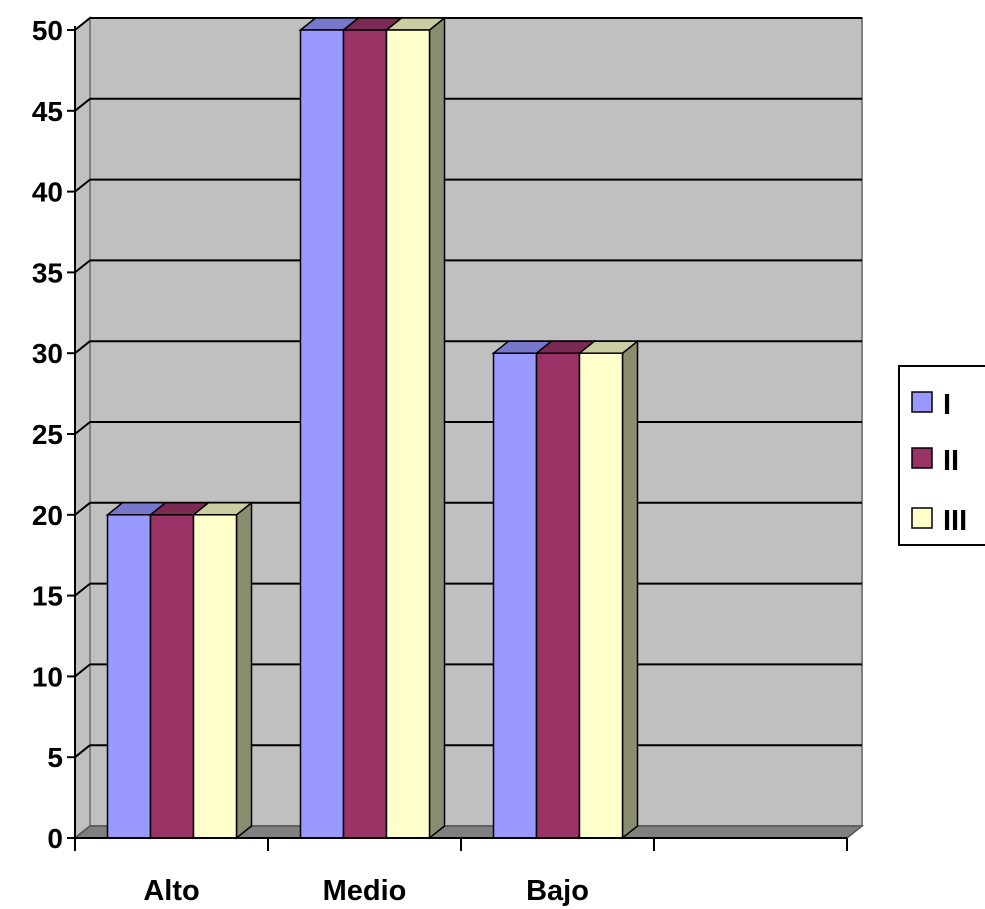 Image resolution: width=985 pixels, height=909 pixels. I want to click on y-tick-labels: 0 5 10 15 20 25 30 35 40 45 50, so click(47, 434).